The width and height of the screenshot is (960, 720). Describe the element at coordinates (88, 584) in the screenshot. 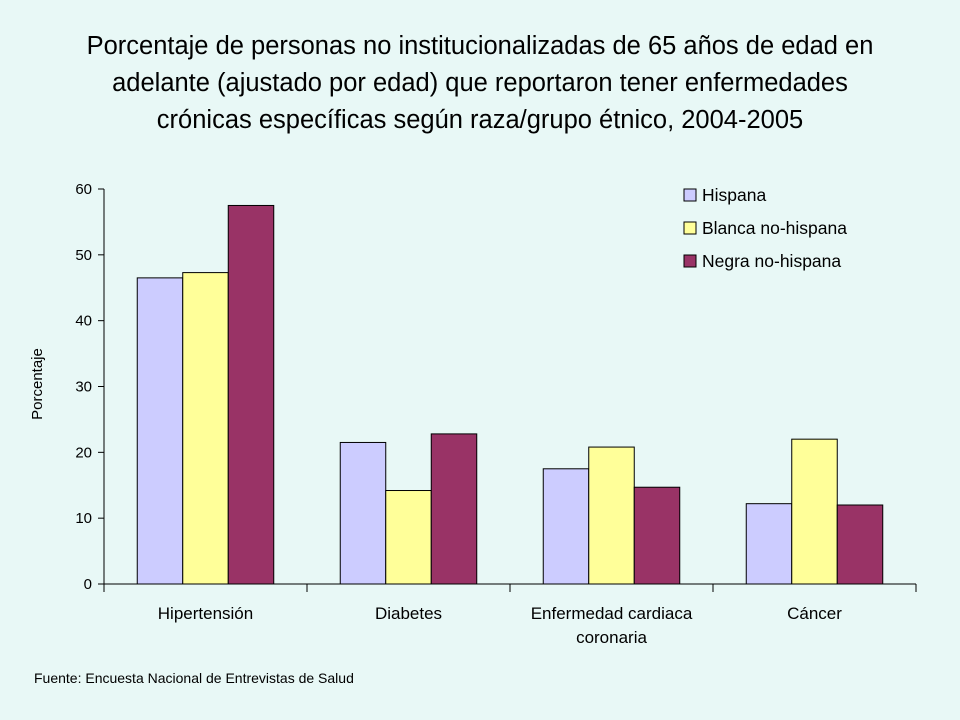

I see `y-tick-label: 0` at that location.